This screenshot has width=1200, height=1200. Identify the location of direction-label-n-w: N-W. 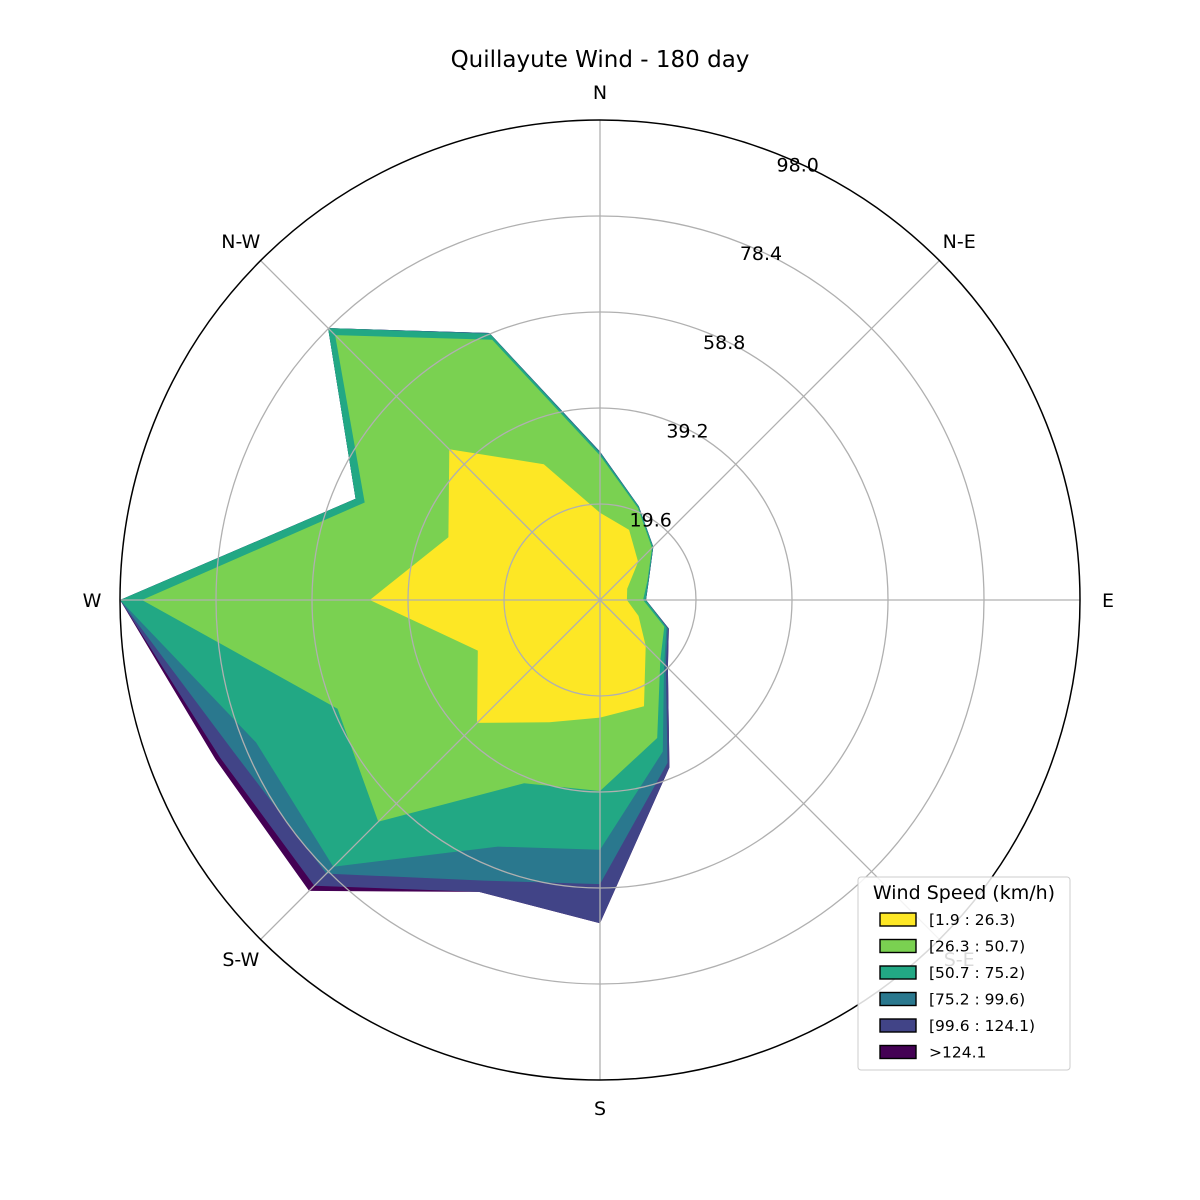
(240, 242).